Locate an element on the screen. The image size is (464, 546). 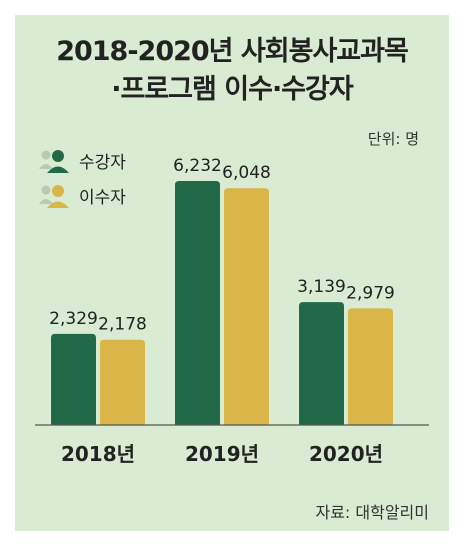
legend-item-completed: 이수자 is located at coordinates (81, 195).